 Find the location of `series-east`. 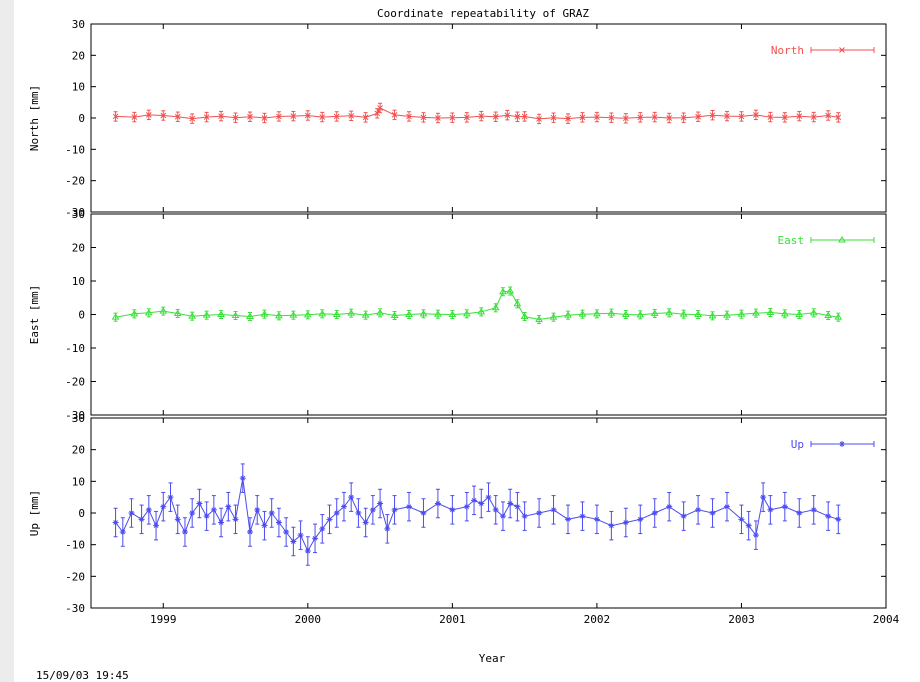

series-east is located at coordinates (477, 305).